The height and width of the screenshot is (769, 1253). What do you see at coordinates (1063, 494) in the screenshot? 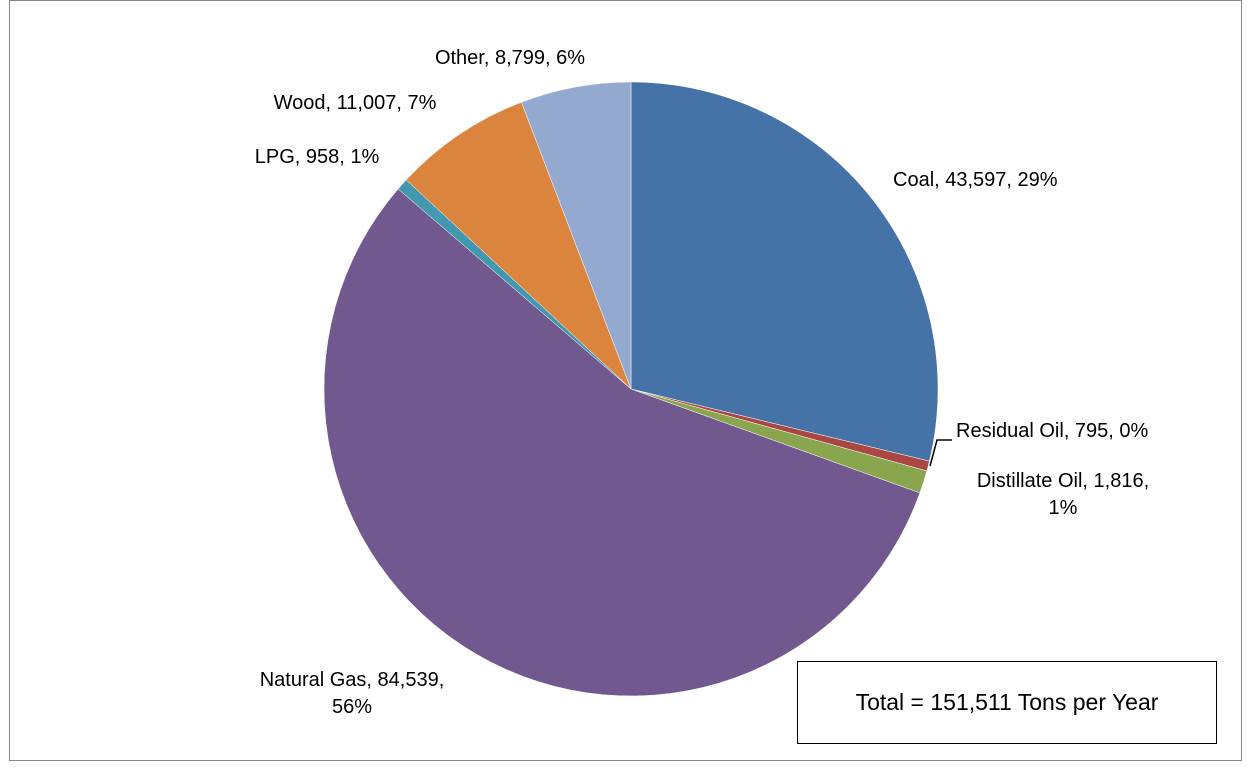
I see `label-distillate-oil: Distillate Oil, 1,816, 1%` at bounding box center [1063, 494].